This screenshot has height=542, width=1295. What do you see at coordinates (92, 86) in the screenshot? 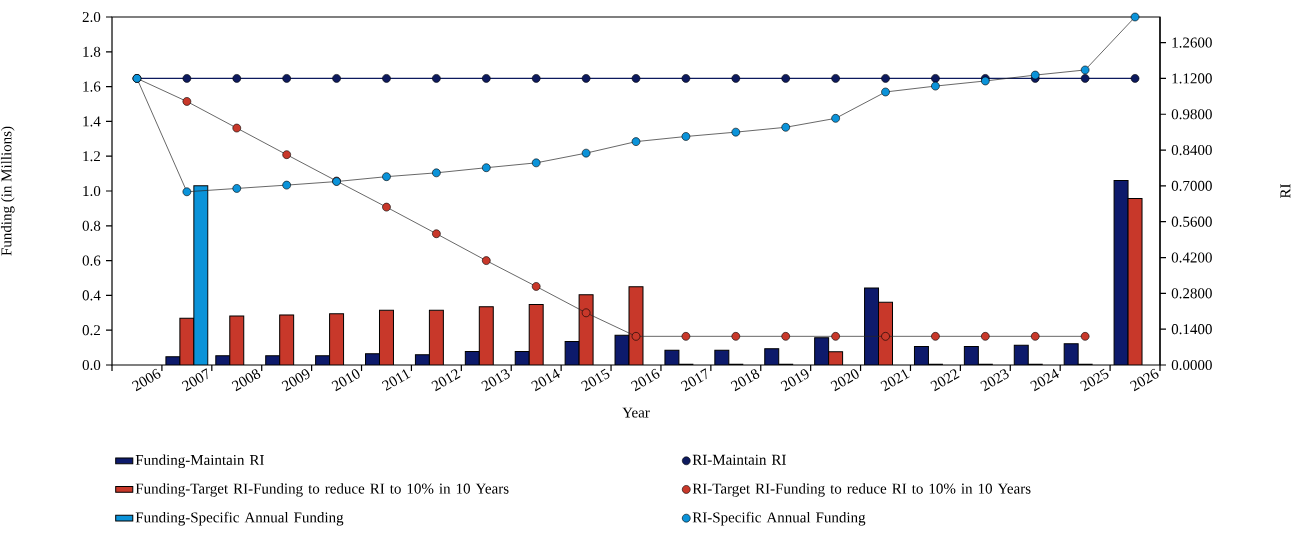
I see `y-tick-label: 1.6` at bounding box center [92, 86].